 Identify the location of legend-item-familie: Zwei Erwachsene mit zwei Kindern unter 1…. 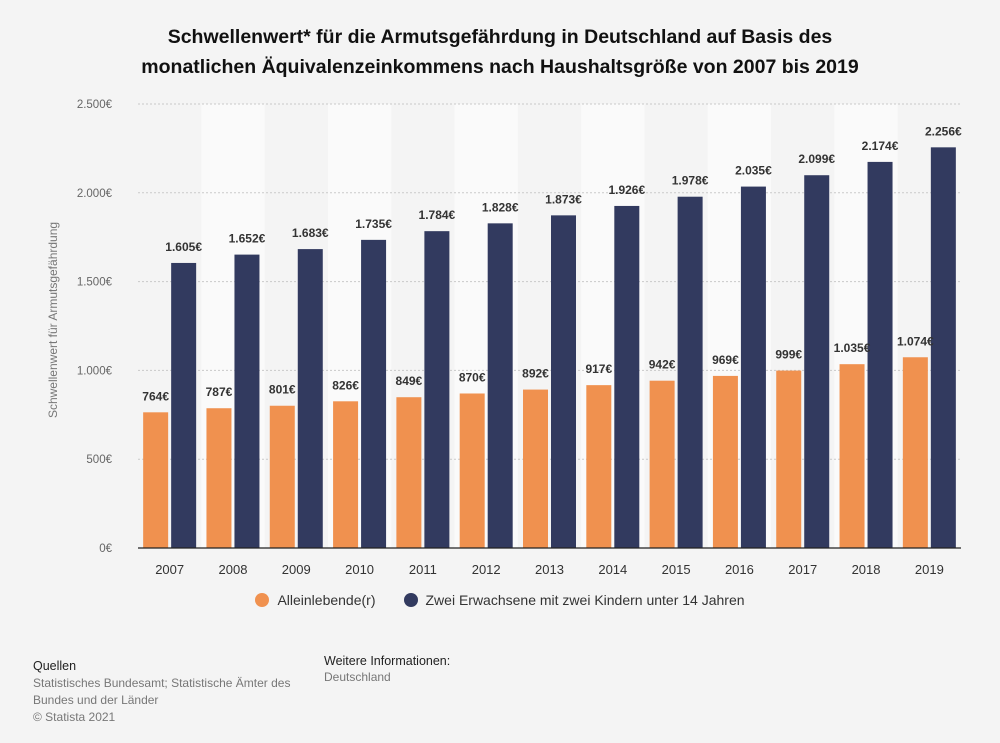
(574, 600).